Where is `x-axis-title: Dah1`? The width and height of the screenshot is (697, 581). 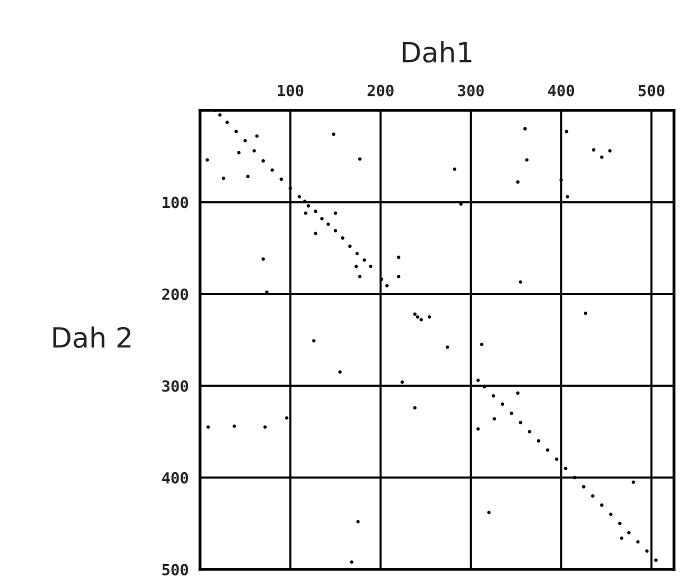
x-axis-title: Dah1 is located at coordinates (437, 52).